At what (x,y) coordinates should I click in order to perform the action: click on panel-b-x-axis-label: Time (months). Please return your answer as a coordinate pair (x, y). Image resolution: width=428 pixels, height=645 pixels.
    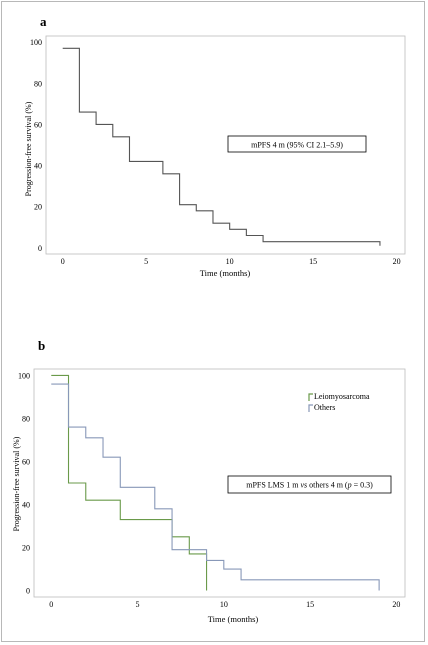
    Looking at the image, I should click on (233, 619).